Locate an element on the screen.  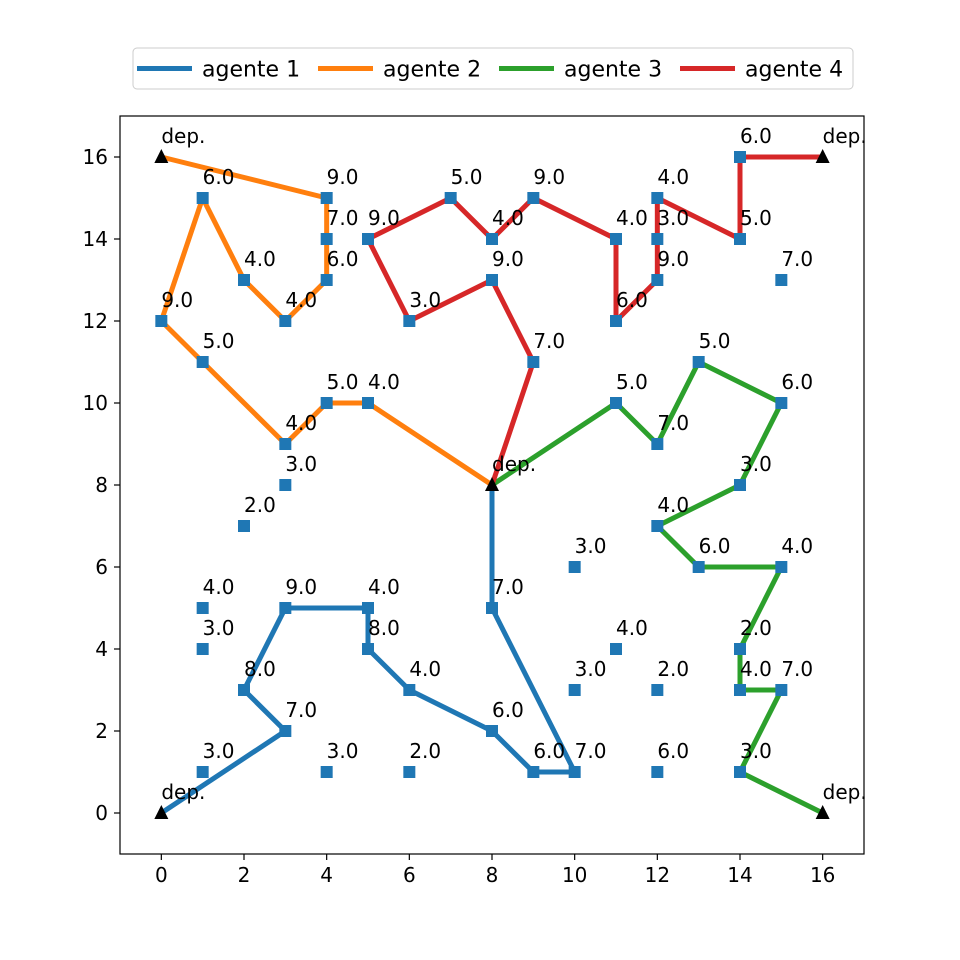
x-tick-label: 4 is located at coordinates (326, 875).